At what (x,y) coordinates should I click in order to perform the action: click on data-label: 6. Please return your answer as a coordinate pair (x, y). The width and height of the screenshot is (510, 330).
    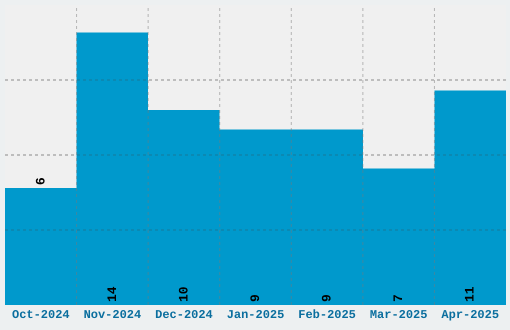
    Looking at the image, I should click on (40, 181).